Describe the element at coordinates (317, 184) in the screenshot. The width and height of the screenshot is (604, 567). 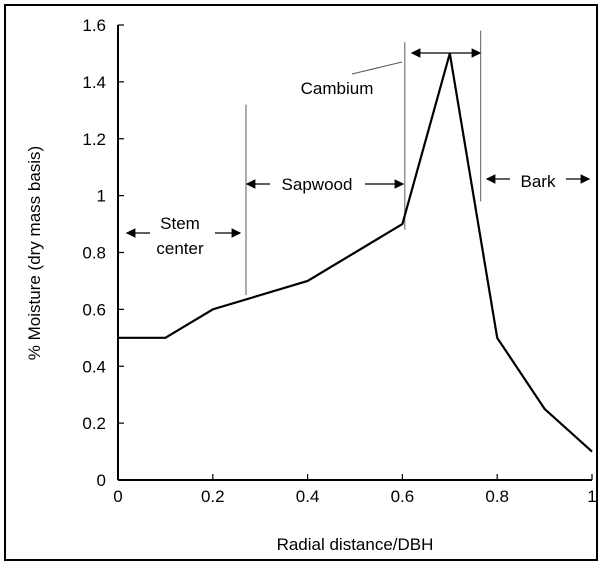
I see `annotation-sapwood: Sapwood` at that location.